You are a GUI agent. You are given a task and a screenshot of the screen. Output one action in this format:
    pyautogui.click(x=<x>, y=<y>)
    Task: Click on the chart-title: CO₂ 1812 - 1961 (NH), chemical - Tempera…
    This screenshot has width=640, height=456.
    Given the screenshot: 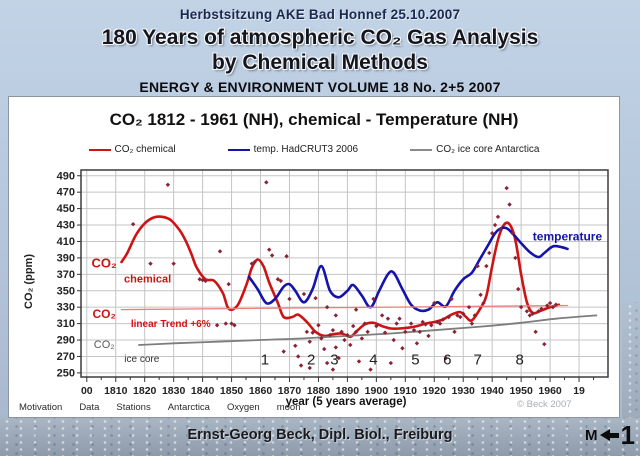 What is the action you would take?
    pyautogui.click(x=314, y=119)
    